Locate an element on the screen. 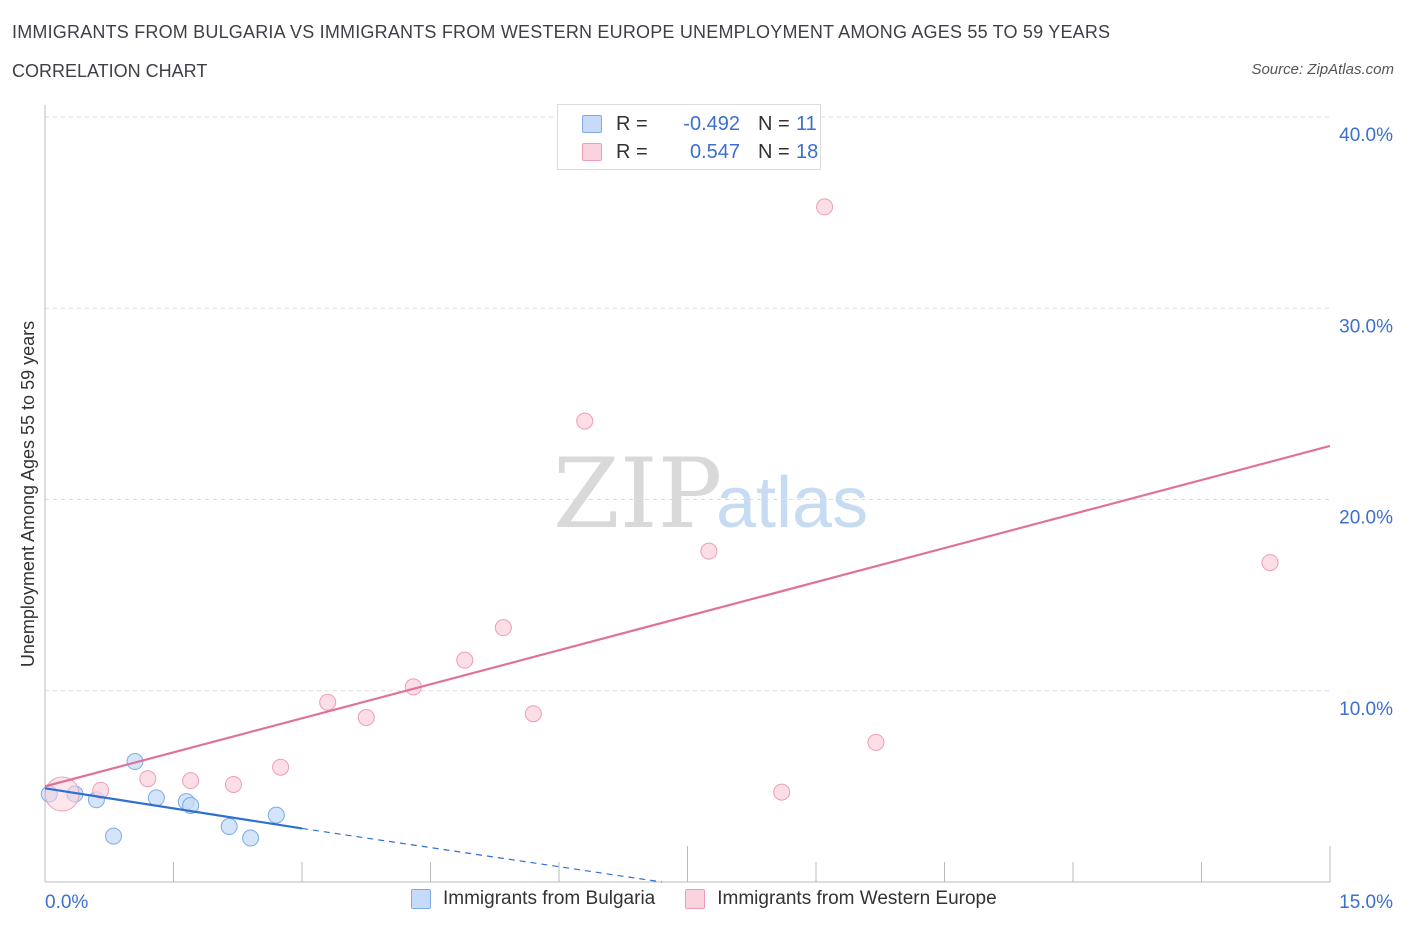 This screenshot has height=930, width=1406. legend-row-bulgaria: R = -0.492 N = 11 is located at coordinates (699, 124).